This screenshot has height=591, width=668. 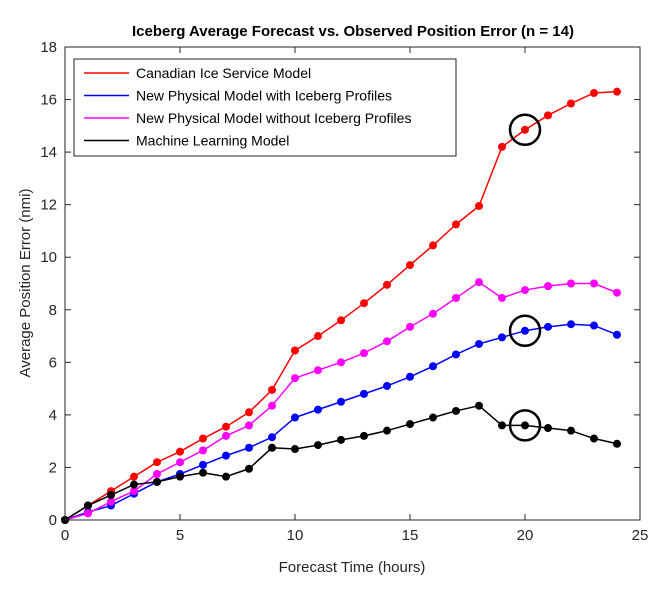 I want to click on y-tick-label-5: 10, so click(x=48, y=257).